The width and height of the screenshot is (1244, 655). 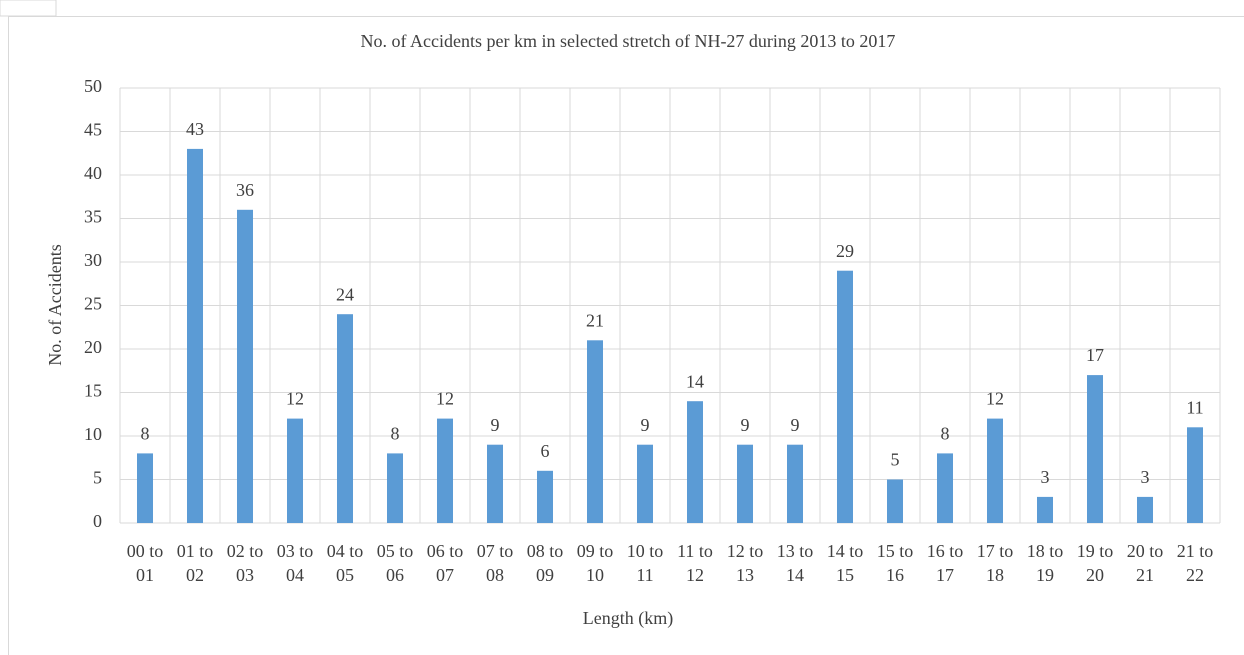 I want to click on data-label: 11, so click(x=1194, y=407).